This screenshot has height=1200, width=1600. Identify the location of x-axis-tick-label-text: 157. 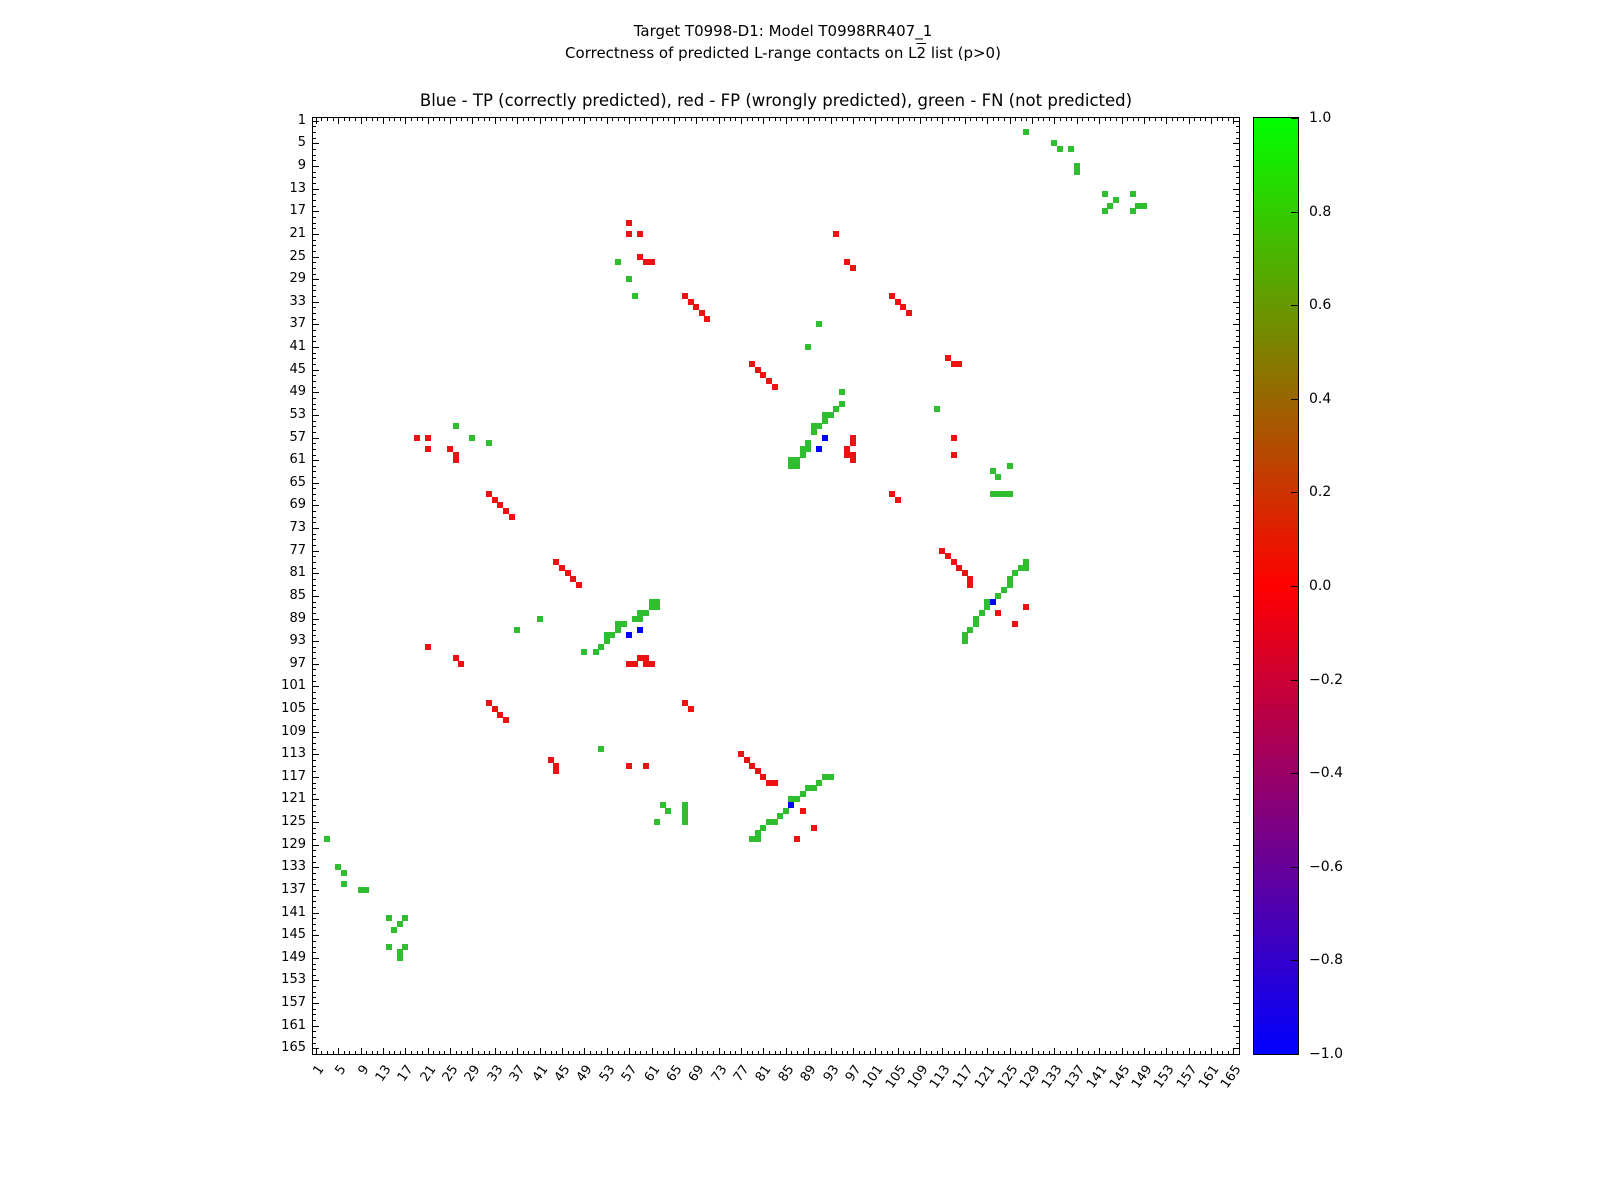
(1187, 1077).